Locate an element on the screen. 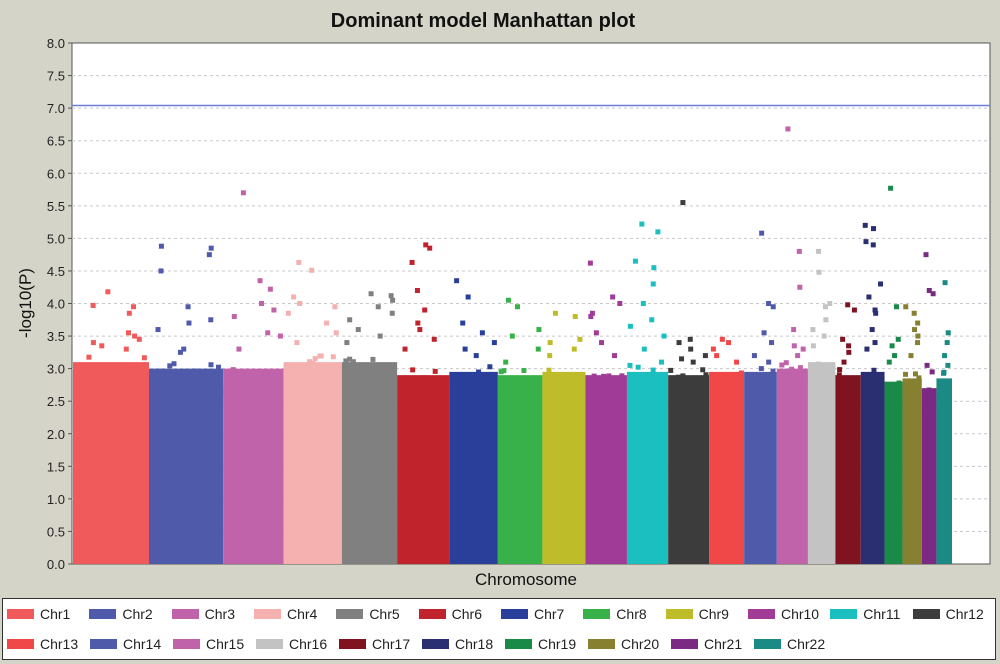 The height and width of the screenshot is (664, 1000). y-tick-label: 3.0 is located at coordinates (56, 369).